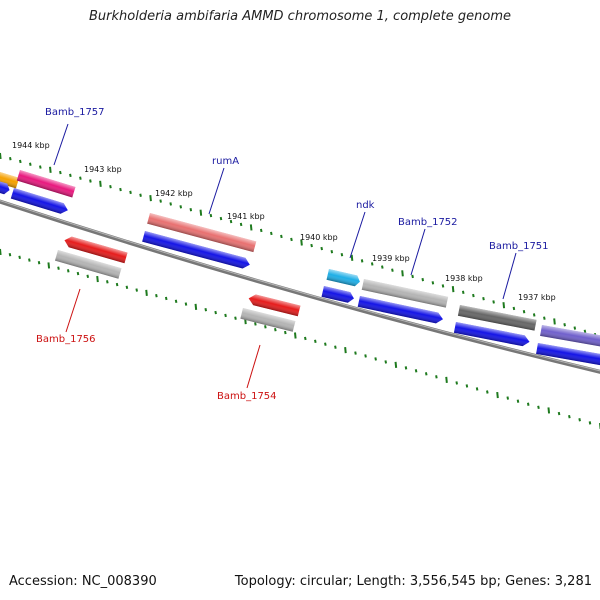  What do you see at coordinates (537, 297) in the screenshot?
I see `scale-label-1937: 1937 kbp` at bounding box center [537, 297].